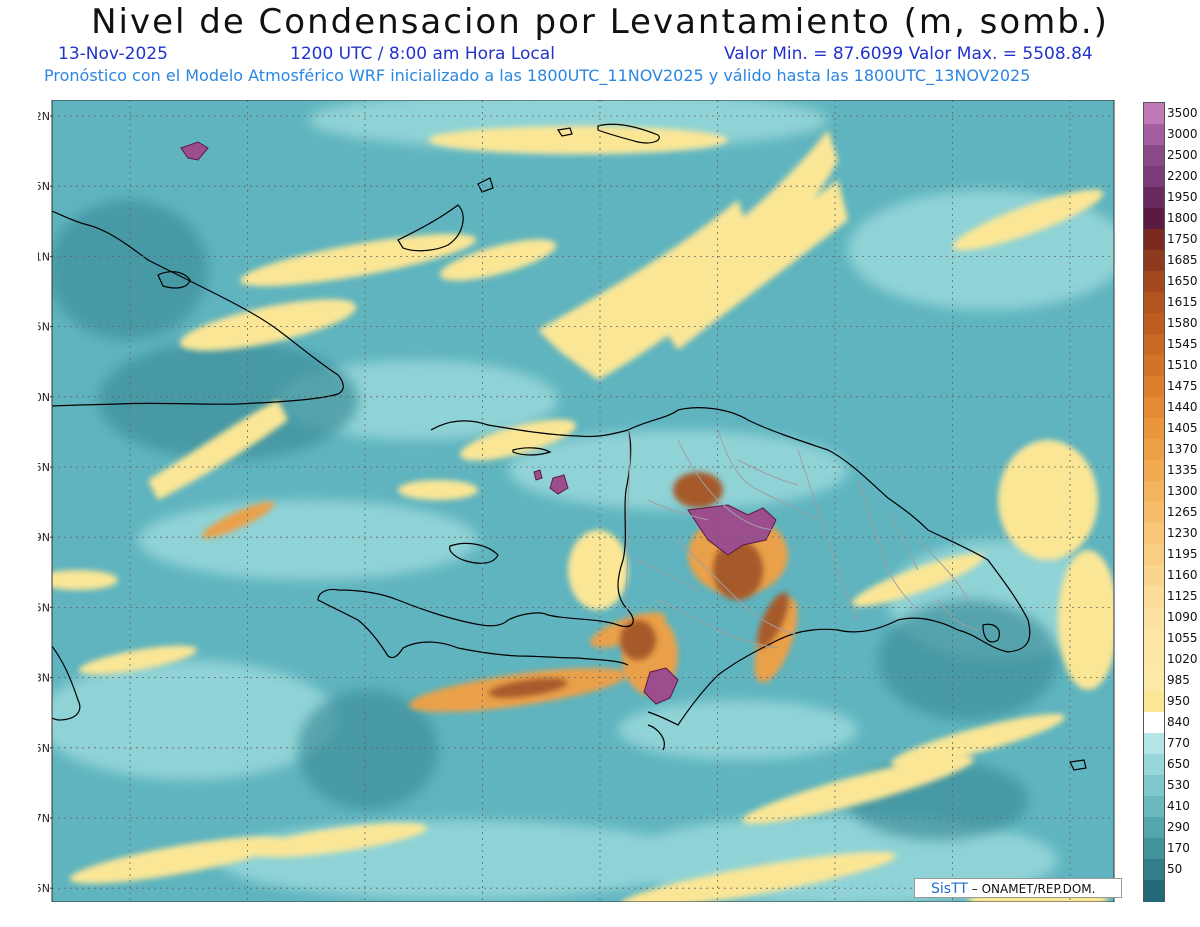  I want to click on color-bar-label: 3000, so click(1182, 133).